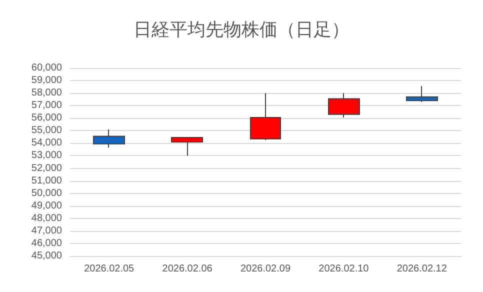  What do you see at coordinates (344, 269) in the screenshot?
I see `x-tick-label: 2026.02.10` at bounding box center [344, 269].